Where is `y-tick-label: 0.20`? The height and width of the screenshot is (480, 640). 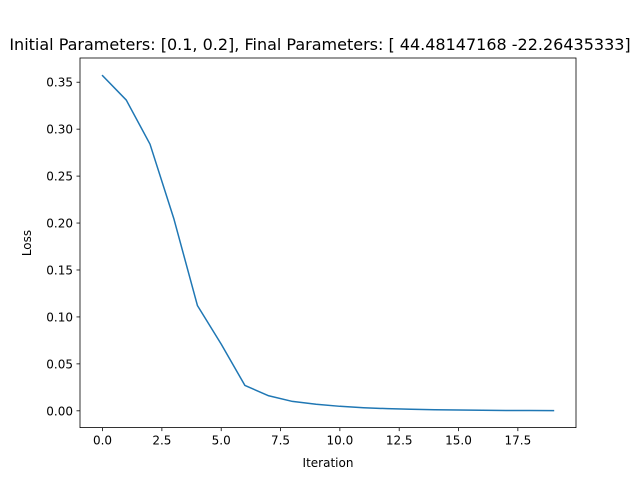
y-tick-label: 0.20 is located at coordinates (59, 224).